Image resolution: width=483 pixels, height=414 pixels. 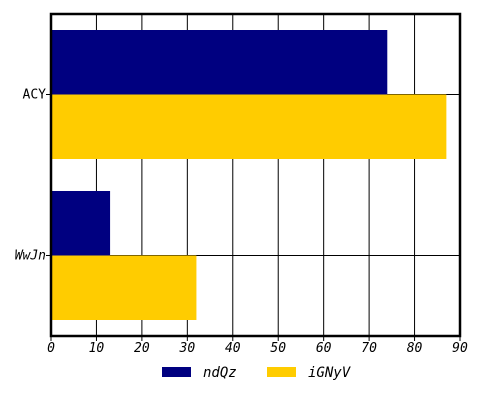 What do you see at coordinates (220, 373) in the screenshot?
I see `legend-label-ndQz: ndQz` at bounding box center [220, 373].